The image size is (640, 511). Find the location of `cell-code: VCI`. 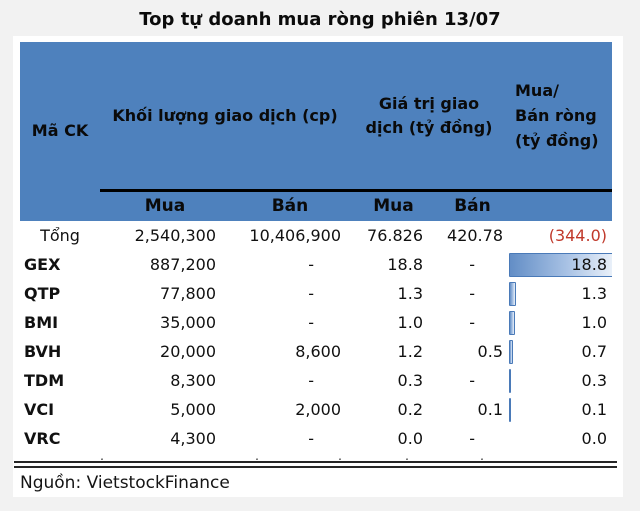

cell-code: VCI is located at coordinates (39, 409).